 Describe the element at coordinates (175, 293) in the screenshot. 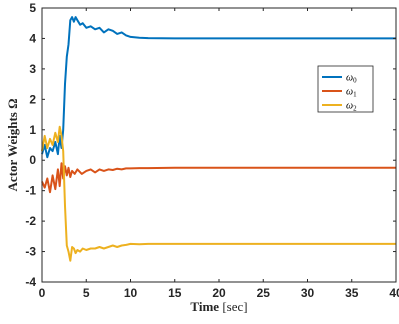

I see `x-tick-label-3: 15` at that location.